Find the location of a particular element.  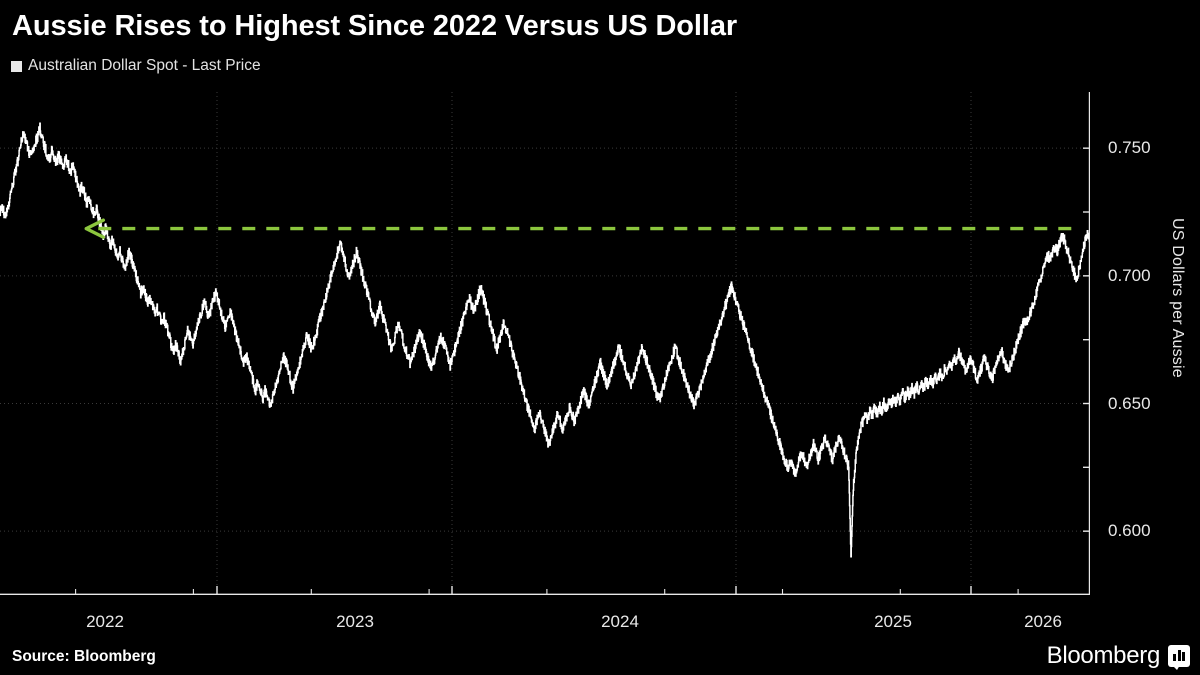

annotation-arrow is located at coordinates (580, 228).